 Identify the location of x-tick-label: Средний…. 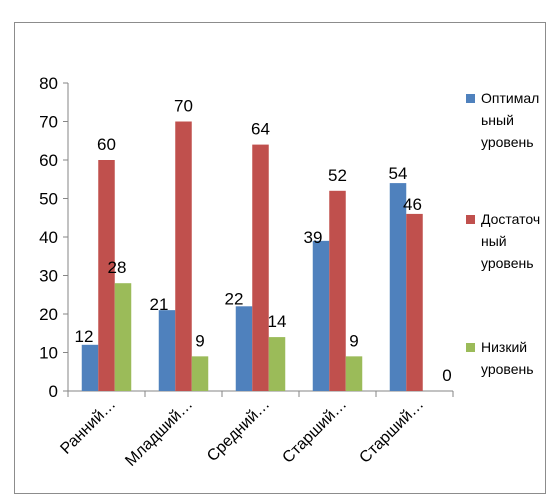
(238, 430).